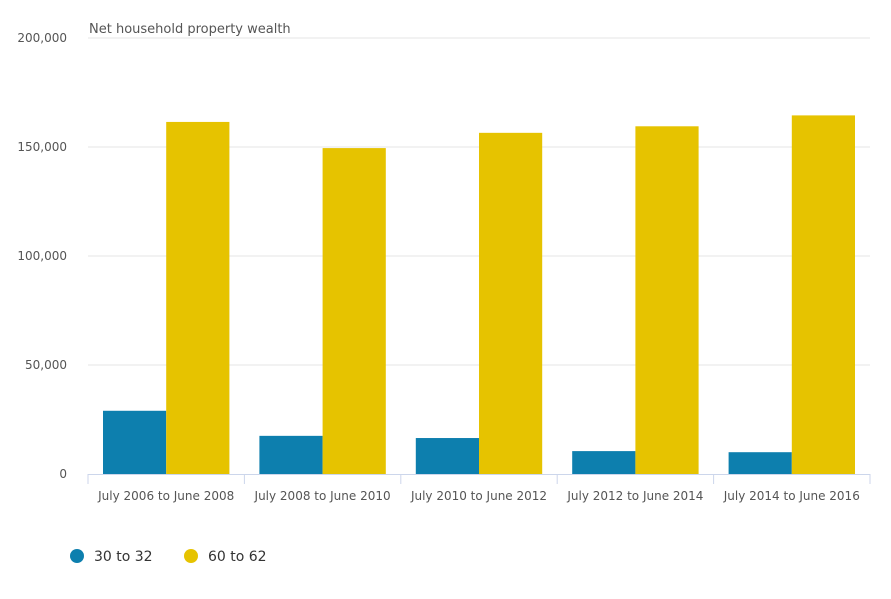 The image size is (891, 599). I want to click on y-tick-label: 150,000, so click(42, 147).